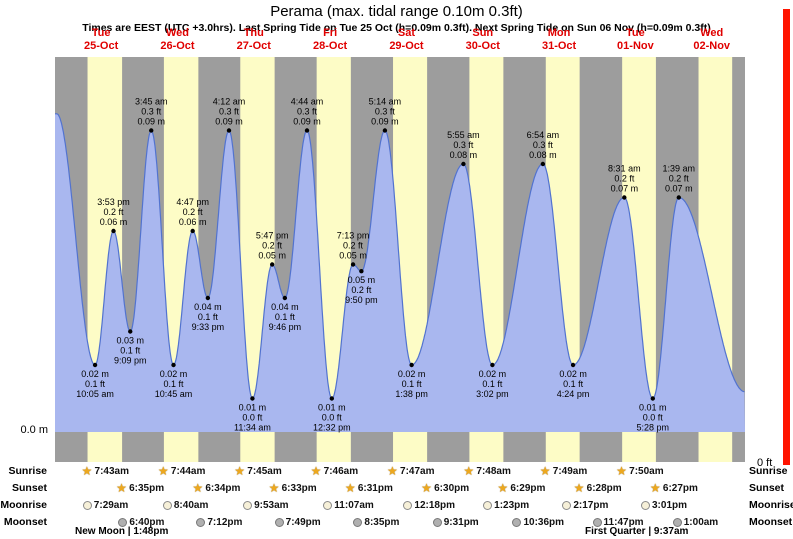 The height and width of the screenshot is (539, 793). What do you see at coordinates (23, 505) in the screenshot?
I see `astro-row-label-left-moonrise: Moonrise` at bounding box center [23, 505].